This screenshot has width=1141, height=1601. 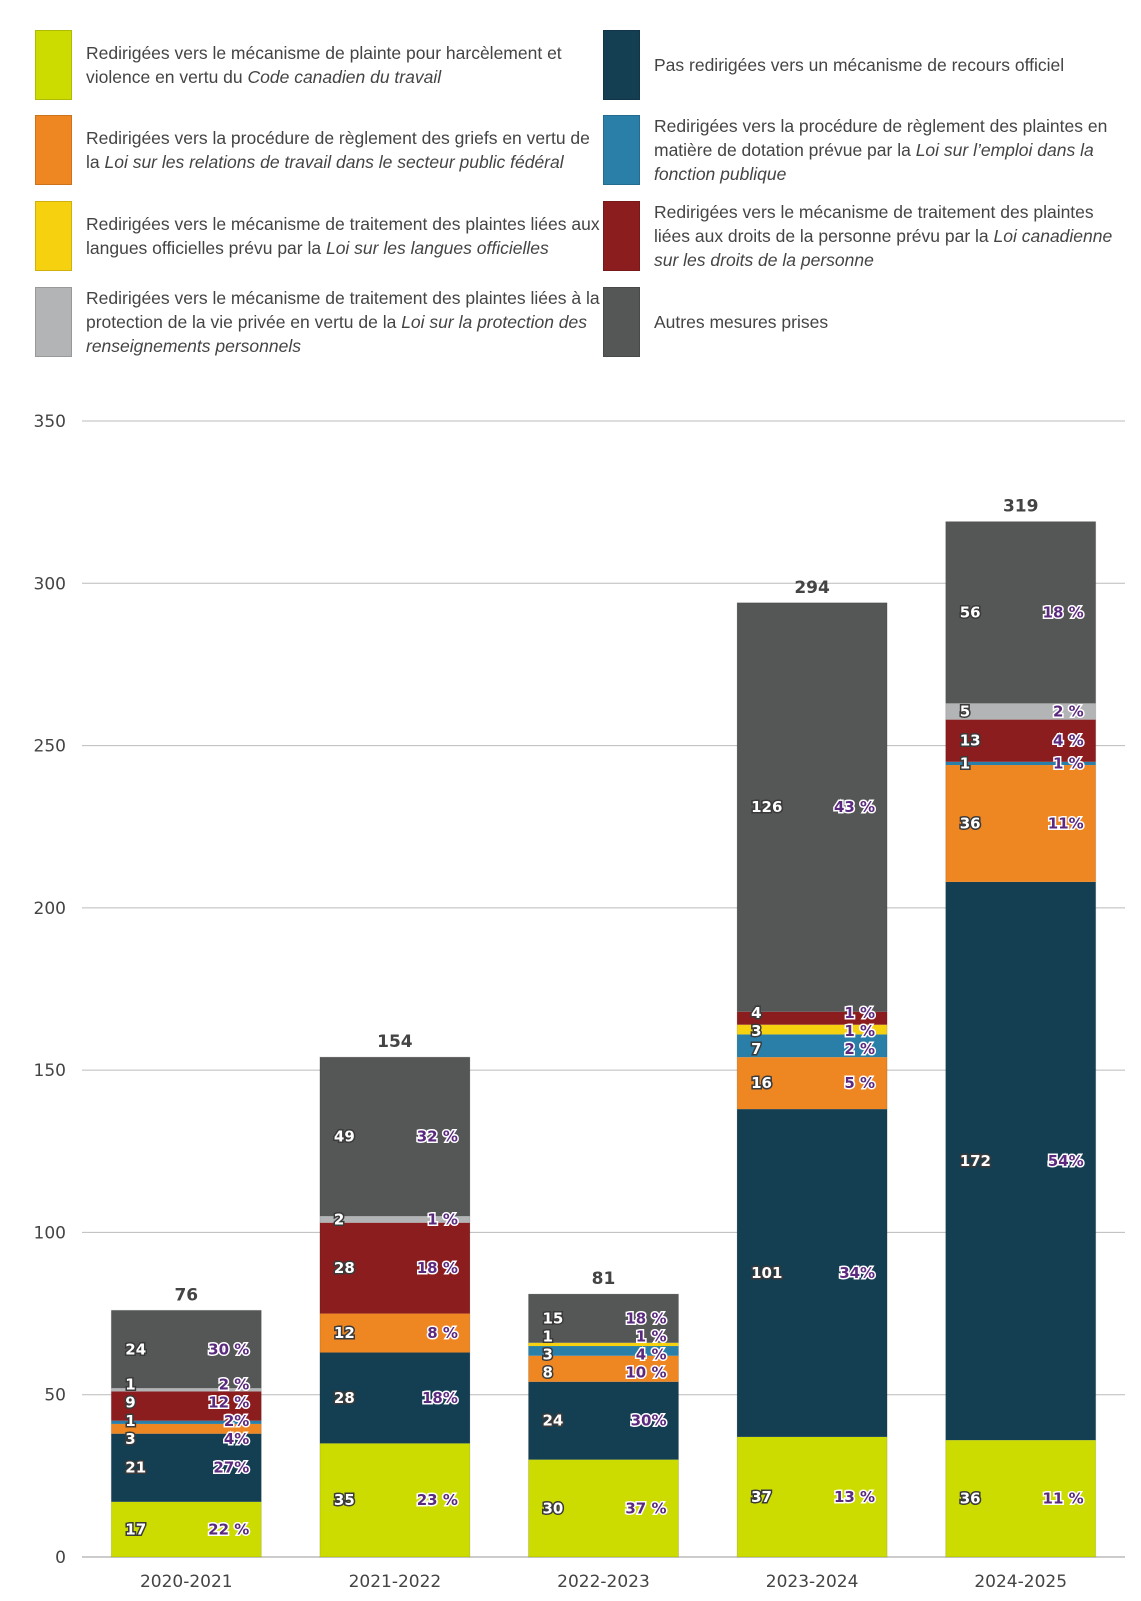 What do you see at coordinates (135, 1529) in the screenshot?
I see `data-label: 17` at bounding box center [135, 1529].